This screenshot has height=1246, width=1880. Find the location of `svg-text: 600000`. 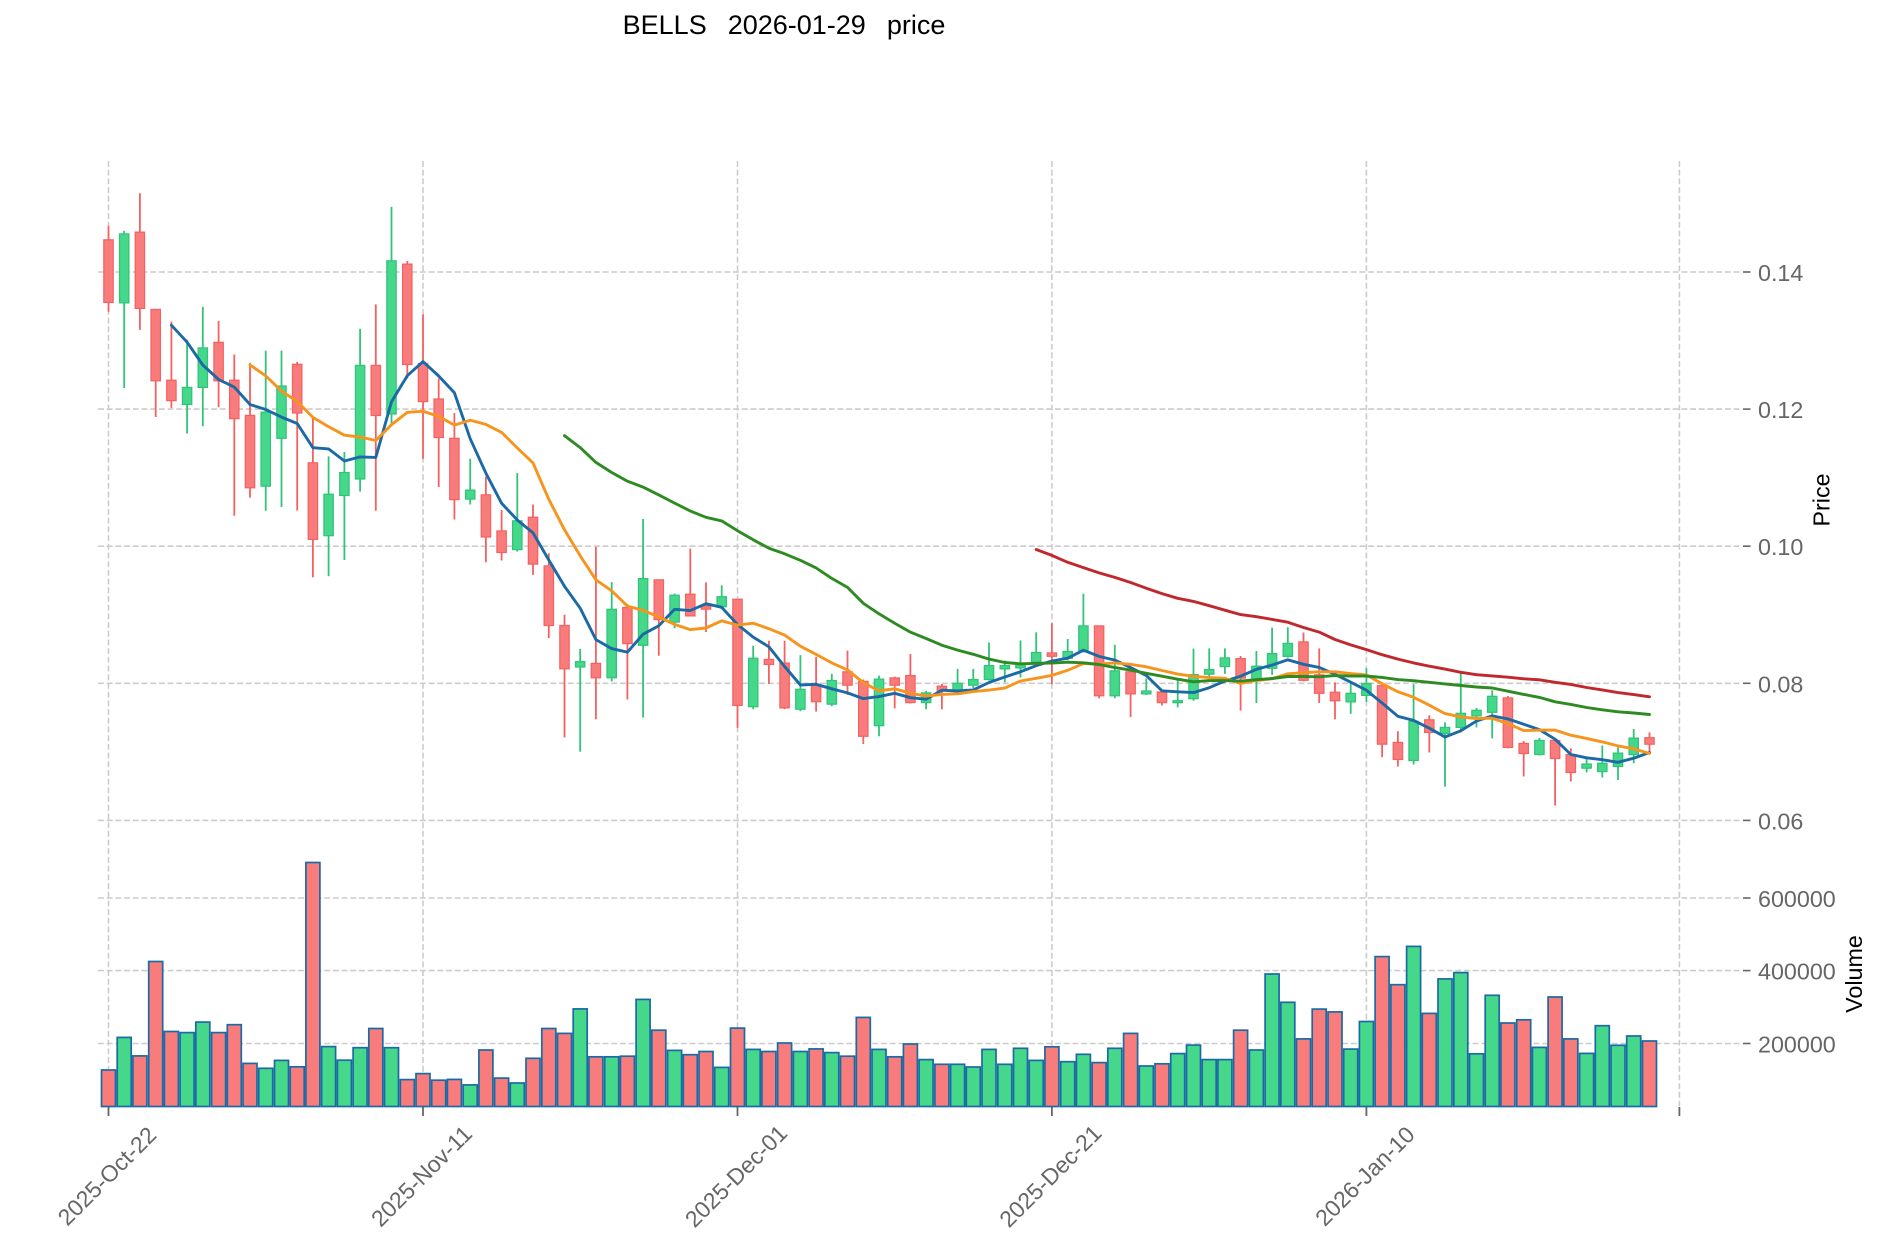

svg-text: 600000 is located at coordinates (1797, 899).